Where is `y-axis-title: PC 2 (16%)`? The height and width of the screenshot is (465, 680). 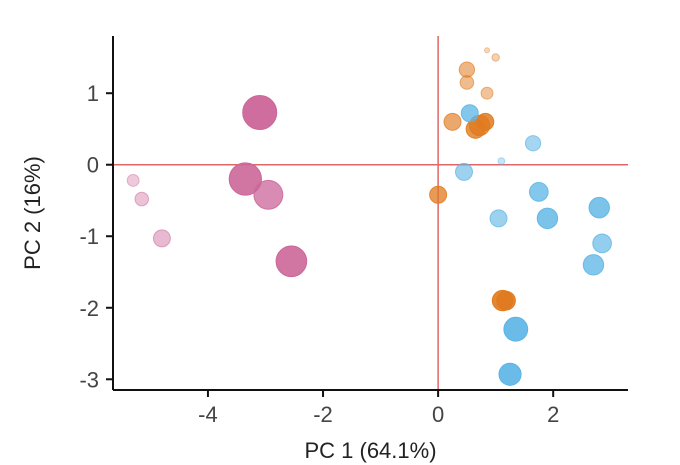 y-axis-title: PC 2 (16%) is located at coordinates (32, 213).